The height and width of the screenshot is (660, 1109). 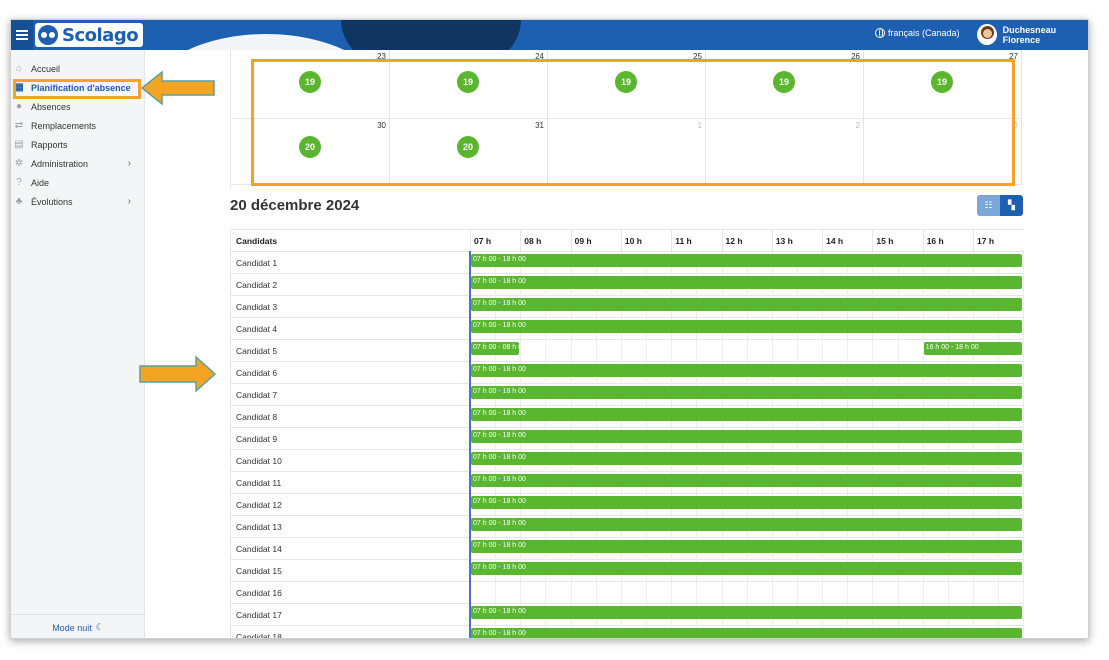 I want to click on table-row: Candidat 7 07 h 00 - 18 h 00, so click(x=628, y=395).